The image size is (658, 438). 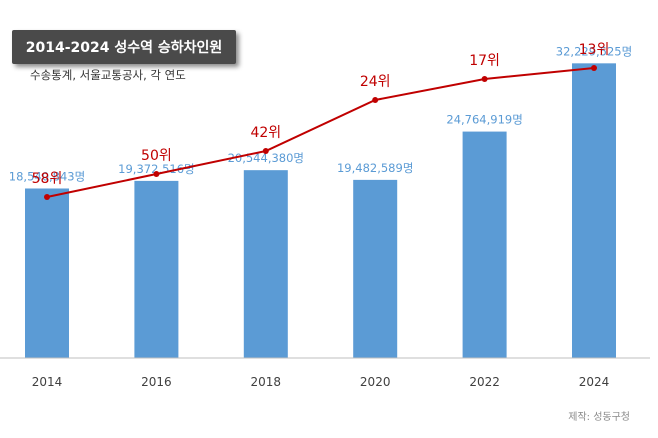 What do you see at coordinates (484, 79) in the screenshot?
I see `rank-point-2022` at bounding box center [484, 79].